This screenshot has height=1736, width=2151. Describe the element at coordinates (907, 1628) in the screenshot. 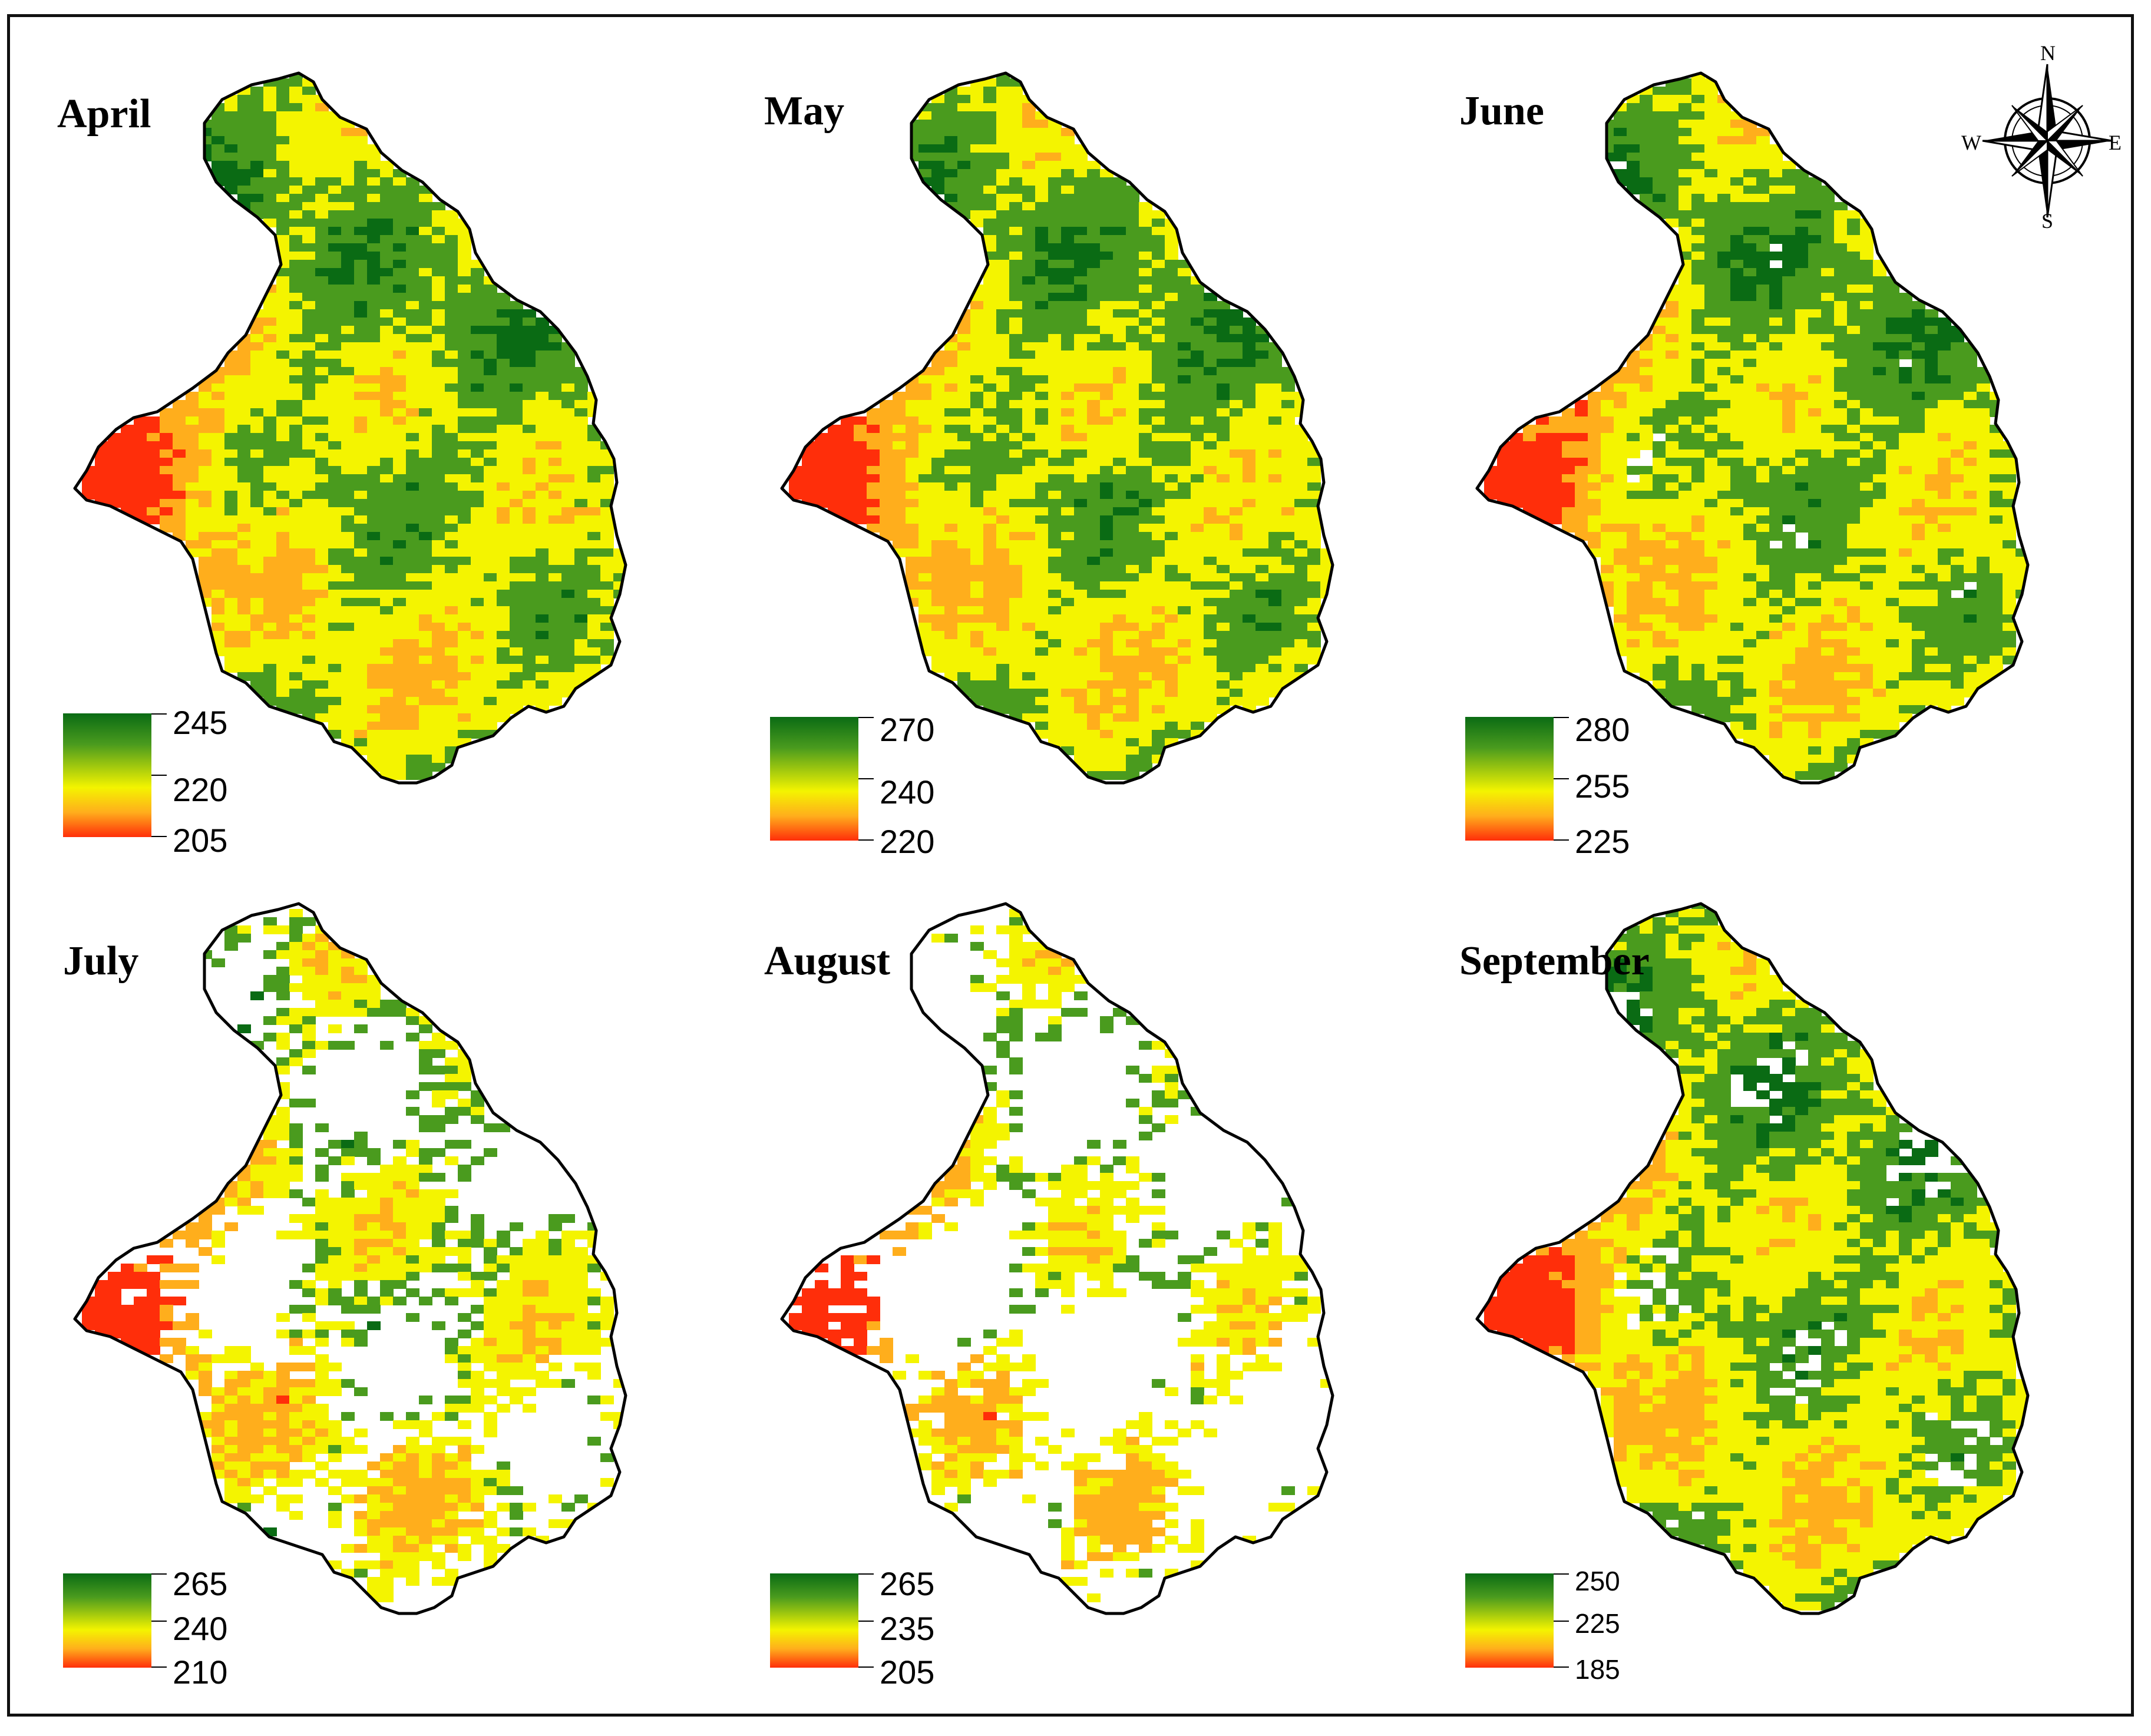

I see `legend-mid-value: 235` at that location.